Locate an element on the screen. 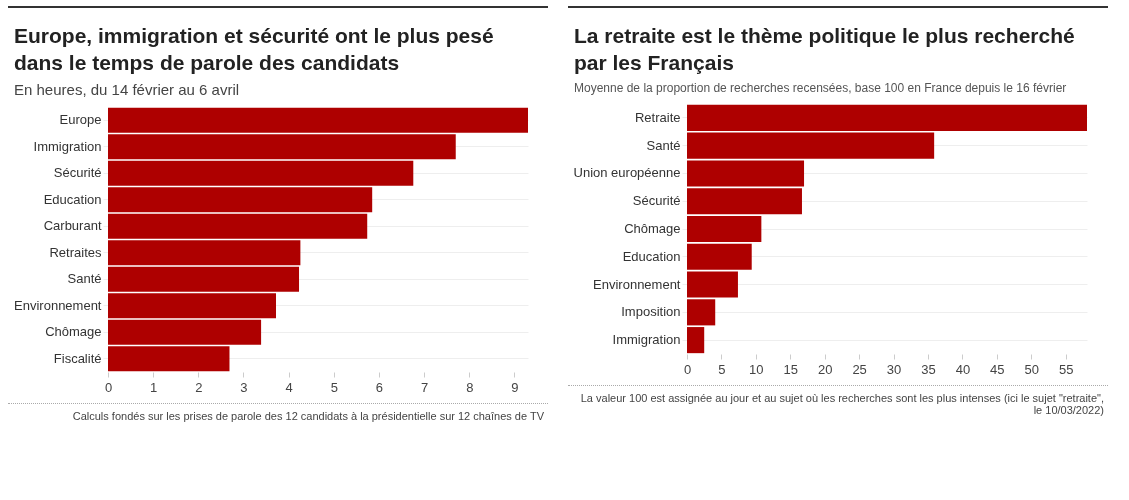 This screenshot has width=1129, height=500. chart-subtitle: En heures, du 14 février au 6 avril is located at coordinates (127, 89).